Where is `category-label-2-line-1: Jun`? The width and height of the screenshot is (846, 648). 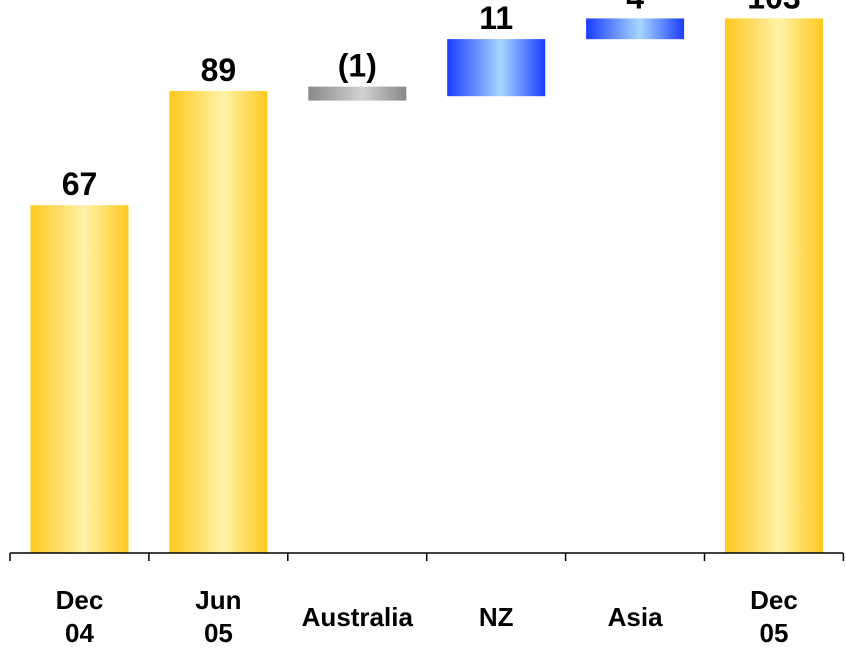
category-label-2-line-1: Jun is located at coordinates (218, 600).